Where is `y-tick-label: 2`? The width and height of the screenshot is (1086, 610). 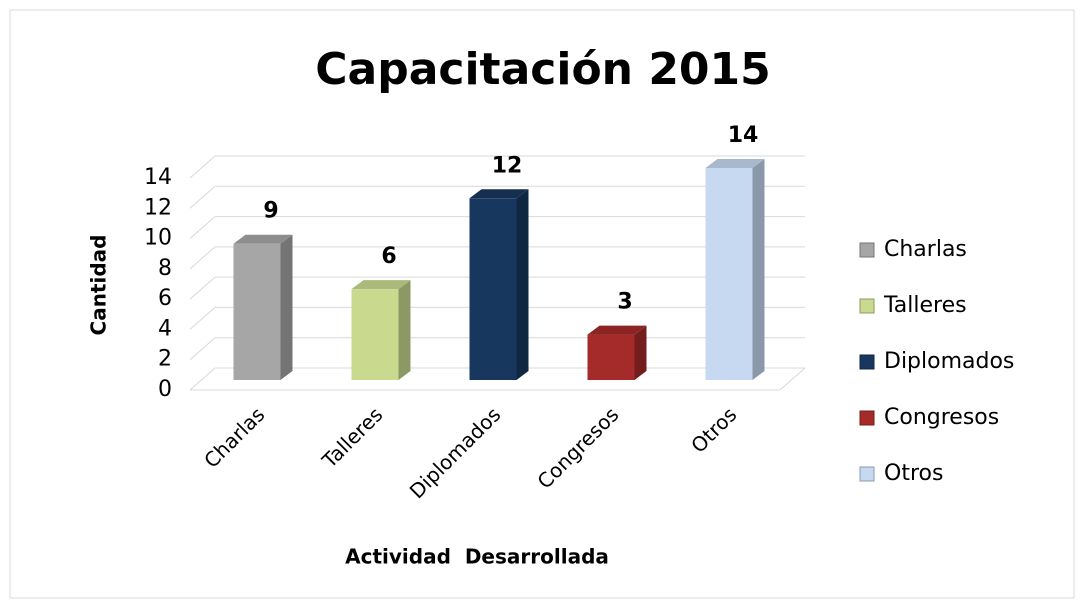 y-tick-label: 2 is located at coordinates (165, 359).